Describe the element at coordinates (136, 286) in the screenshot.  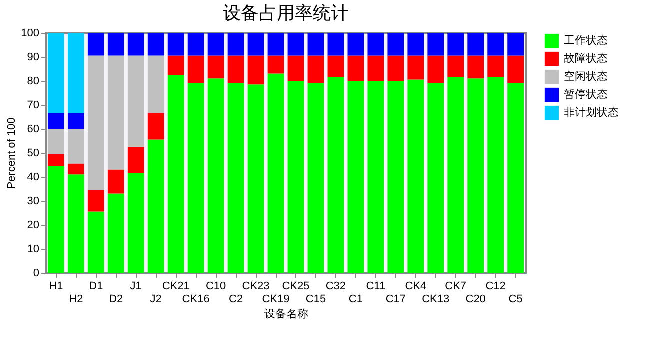
I see `x-tick-label: J1` at that location.